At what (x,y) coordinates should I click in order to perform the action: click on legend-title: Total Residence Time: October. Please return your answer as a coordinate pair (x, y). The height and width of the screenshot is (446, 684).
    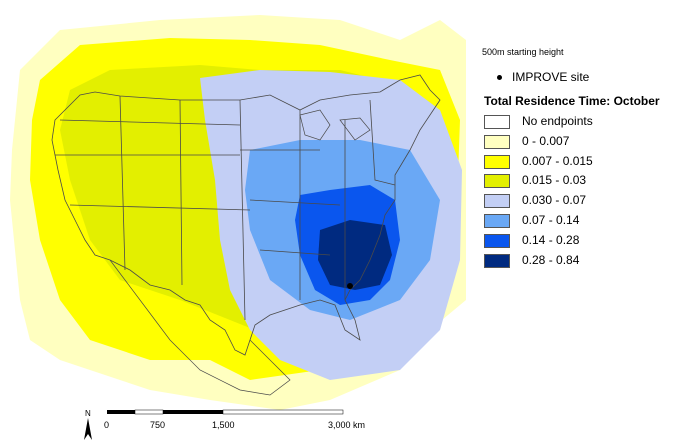
    Looking at the image, I should click on (572, 101).